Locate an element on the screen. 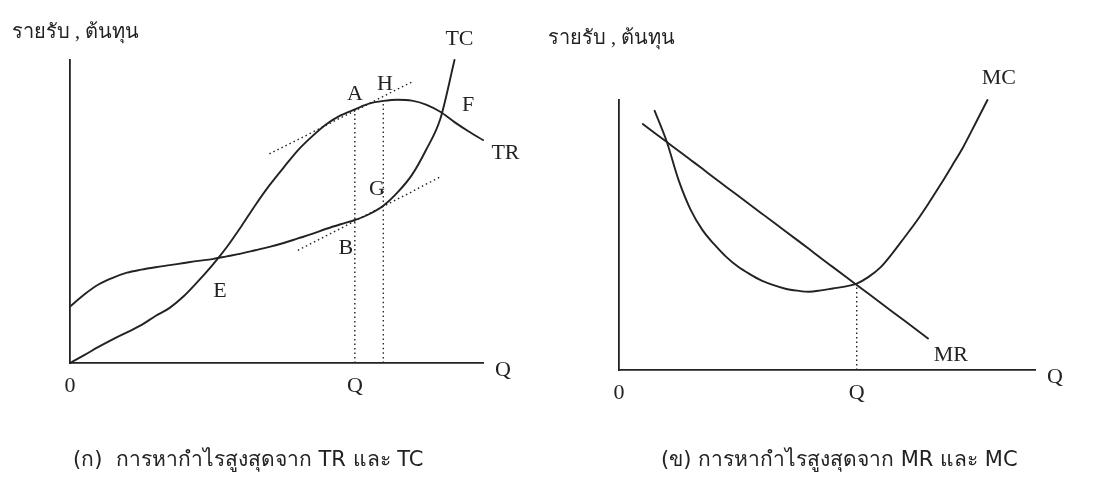  series-label: MR is located at coordinates (951, 354).